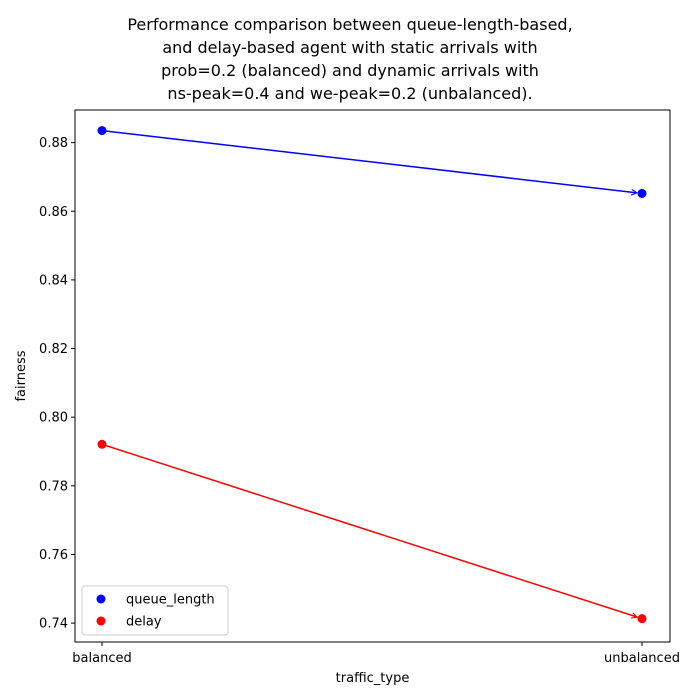 Image resolution: width=700 pixels, height=700 pixels. What do you see at coordinates (642, 193) in the screenshot?
I see `data-point-queue_length-unbalanced` at bounding box center [642, 193].